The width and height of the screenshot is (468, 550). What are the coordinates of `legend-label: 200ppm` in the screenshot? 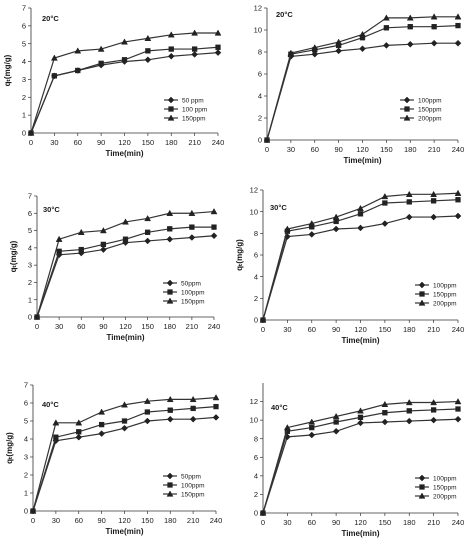 It's located at (430, 119).